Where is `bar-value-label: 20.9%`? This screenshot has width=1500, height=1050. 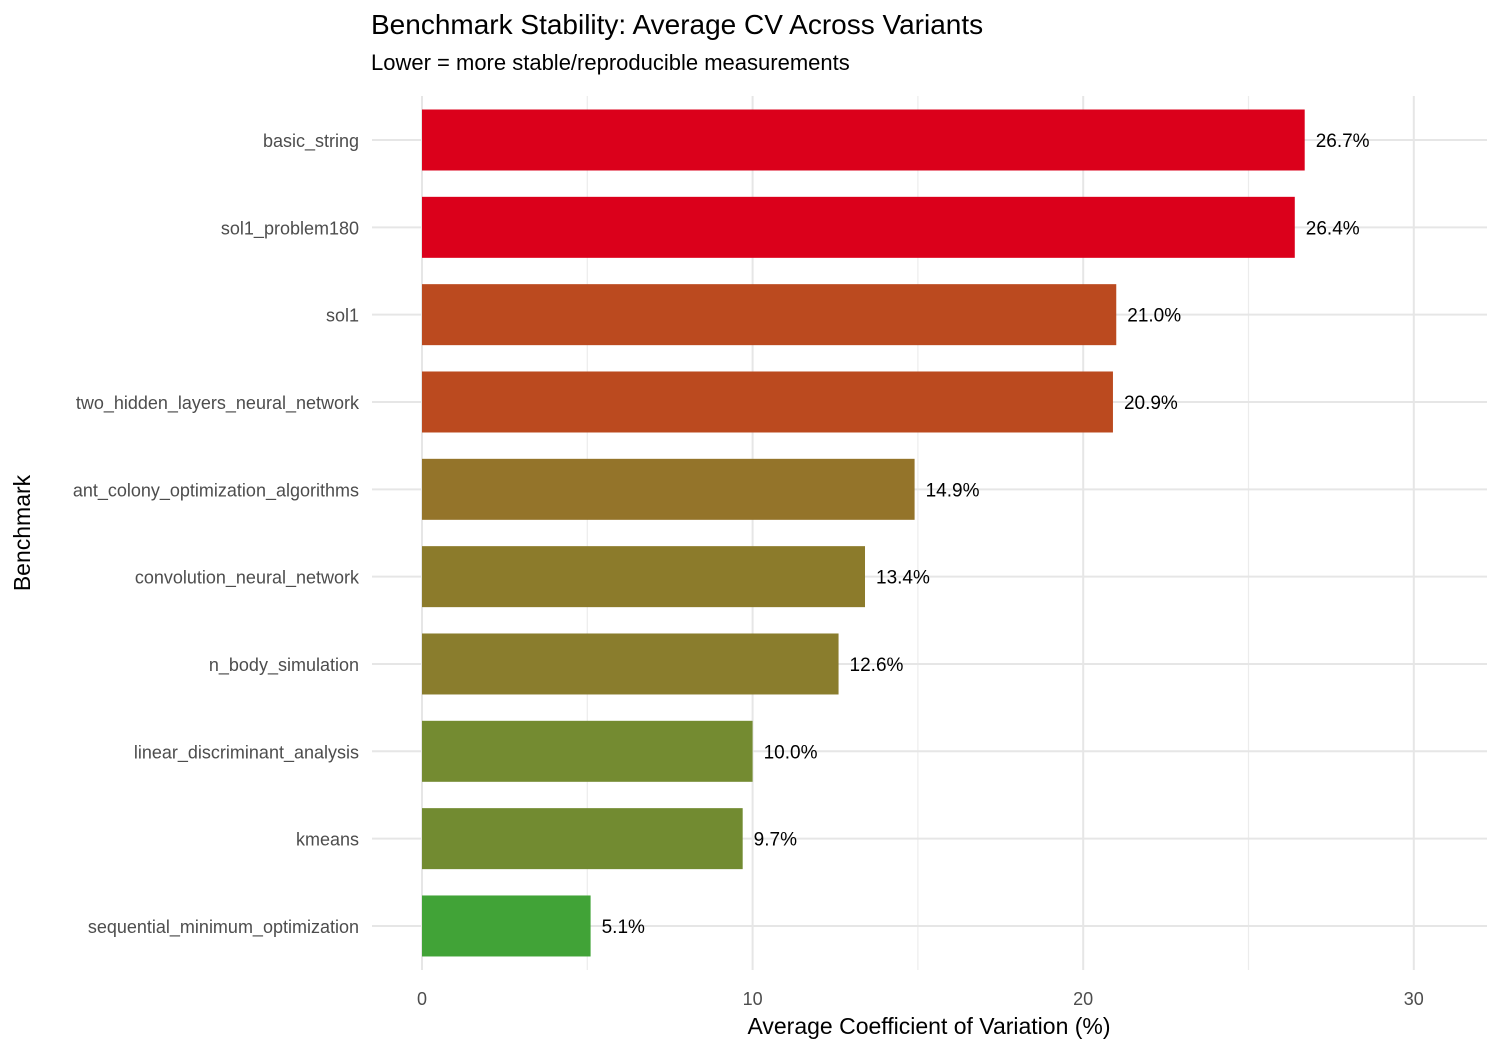
bar-value-label: 20.9% is located at coordinates (1151, 403).